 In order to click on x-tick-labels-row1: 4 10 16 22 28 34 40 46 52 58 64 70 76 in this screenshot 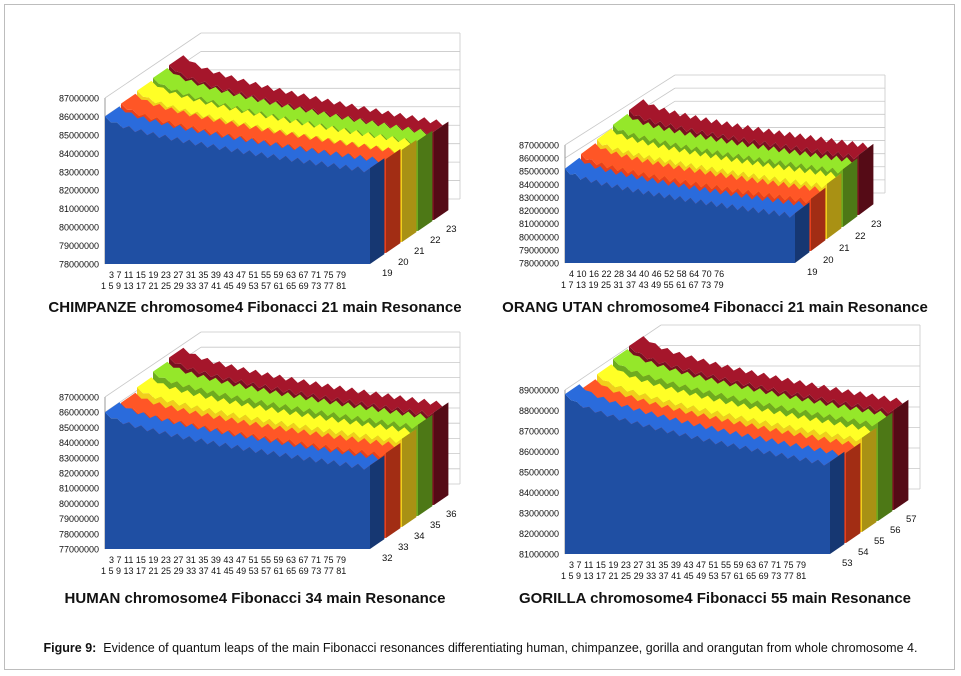, I will do `click(646, 274)`.